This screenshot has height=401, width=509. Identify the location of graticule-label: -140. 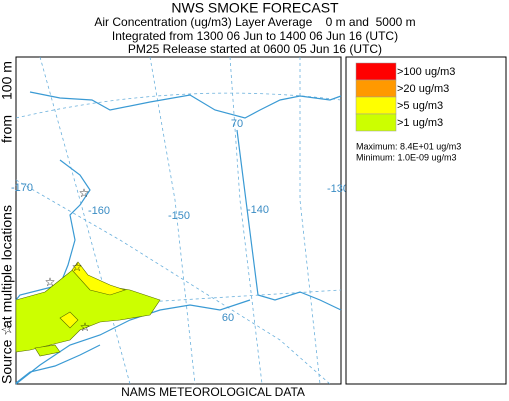
(258, 210).